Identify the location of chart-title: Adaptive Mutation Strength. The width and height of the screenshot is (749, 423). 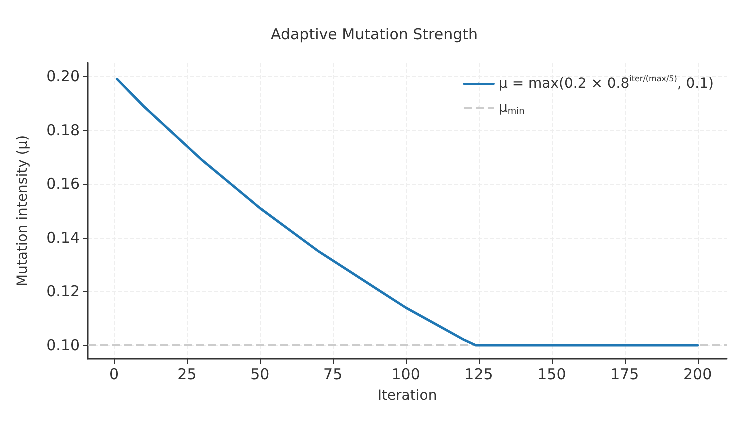
(374, 35).